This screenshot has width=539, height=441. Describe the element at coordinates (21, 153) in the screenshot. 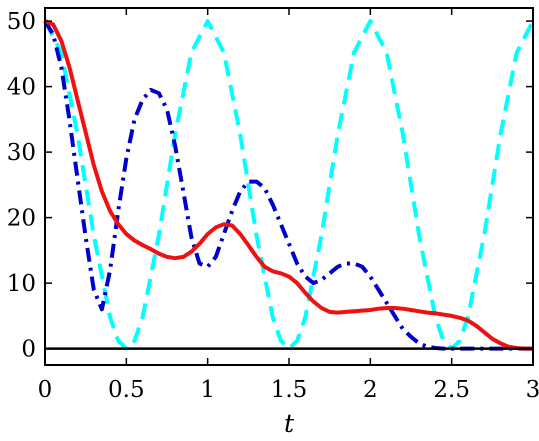

I see `y-tick-label: 30` at that location.